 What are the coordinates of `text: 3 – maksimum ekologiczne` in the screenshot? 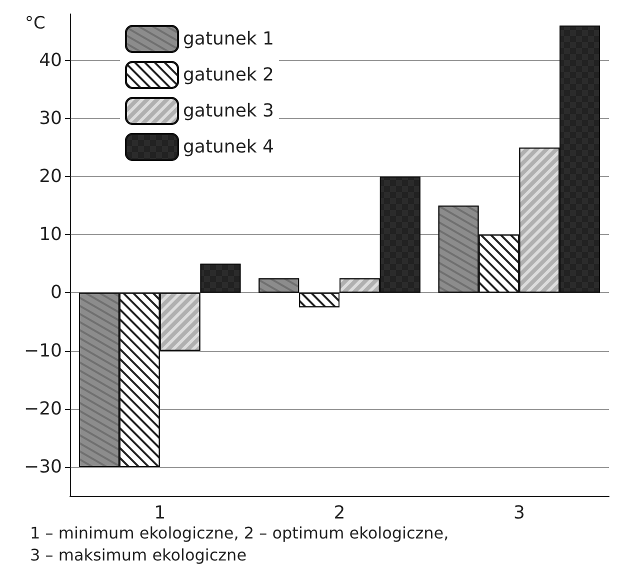 It's located at (138, 555).